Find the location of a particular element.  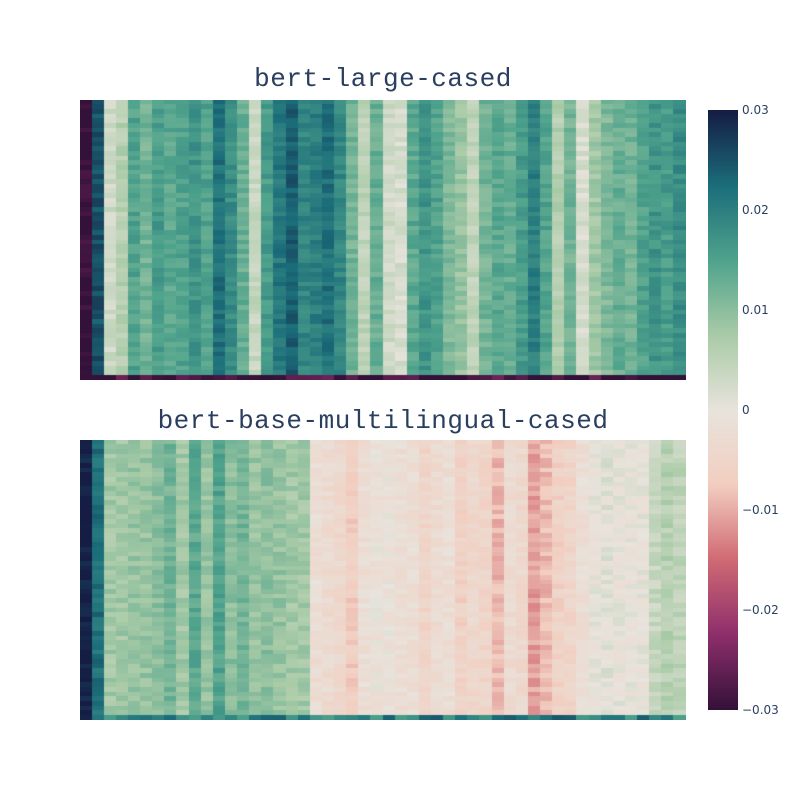

colorbar-tick-label: 0.03 is located at coordinates (755, 110).